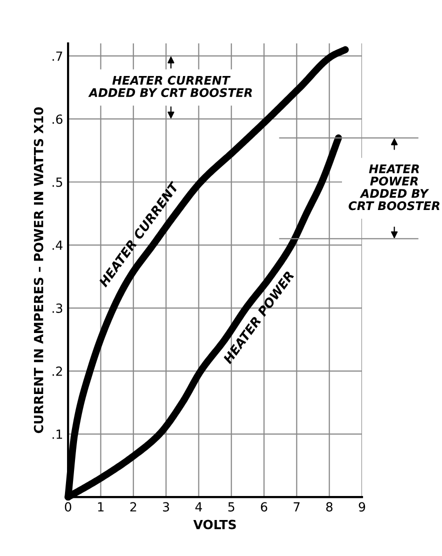  What do you see at coordinates (39, 270) in the screenshot?
I see `y-axis-title: CURRENT IN AMPERES – POWER IN WATTS X10` at bounding box center [39, 270].